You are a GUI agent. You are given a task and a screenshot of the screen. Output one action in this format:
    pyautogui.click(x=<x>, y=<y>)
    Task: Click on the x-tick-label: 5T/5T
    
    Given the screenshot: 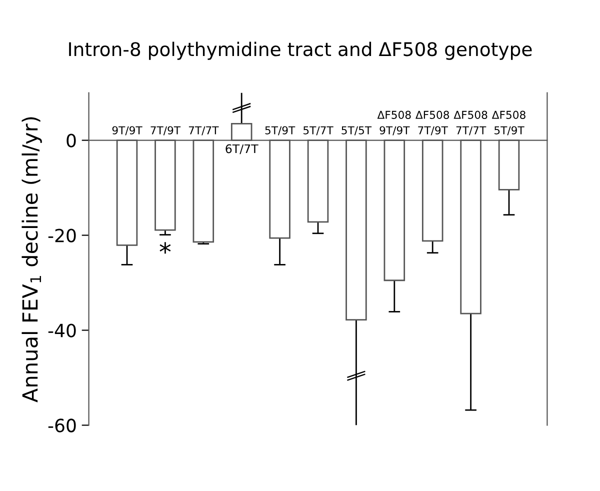 What is the action you would take?
    pyautogui.click(x=357, y=131)
    